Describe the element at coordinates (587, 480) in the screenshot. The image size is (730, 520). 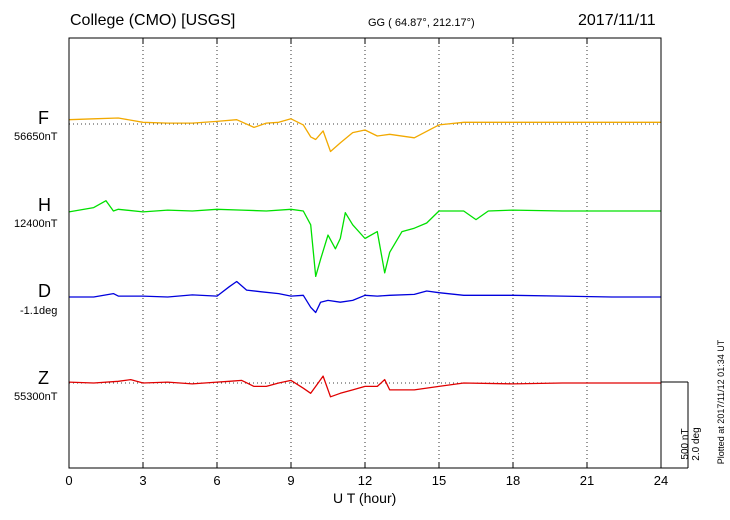
I see `x-tick-label: 21` at that location.